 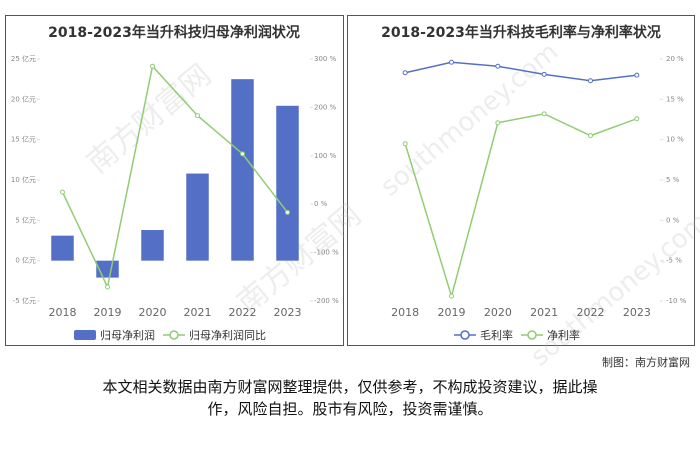 I want to click on y-tick-label: 25 亿元, so click(x=23, y=58).